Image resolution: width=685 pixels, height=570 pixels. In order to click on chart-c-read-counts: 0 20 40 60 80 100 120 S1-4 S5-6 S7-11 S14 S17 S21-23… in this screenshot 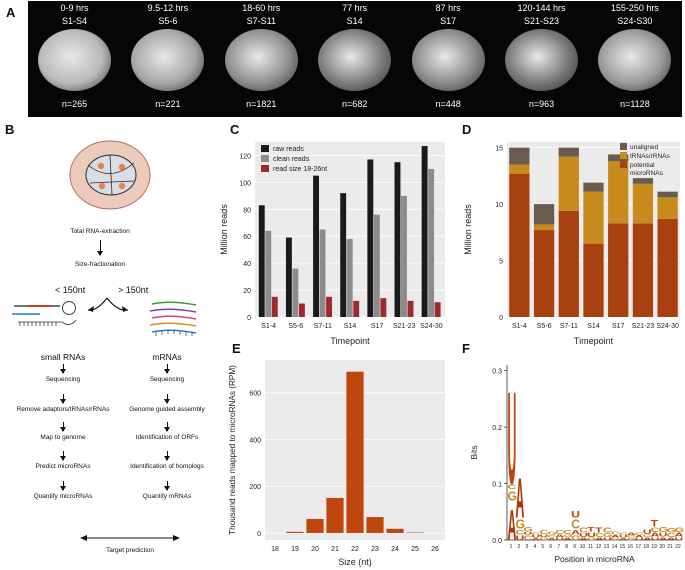, I will do `click(332, 244)`.